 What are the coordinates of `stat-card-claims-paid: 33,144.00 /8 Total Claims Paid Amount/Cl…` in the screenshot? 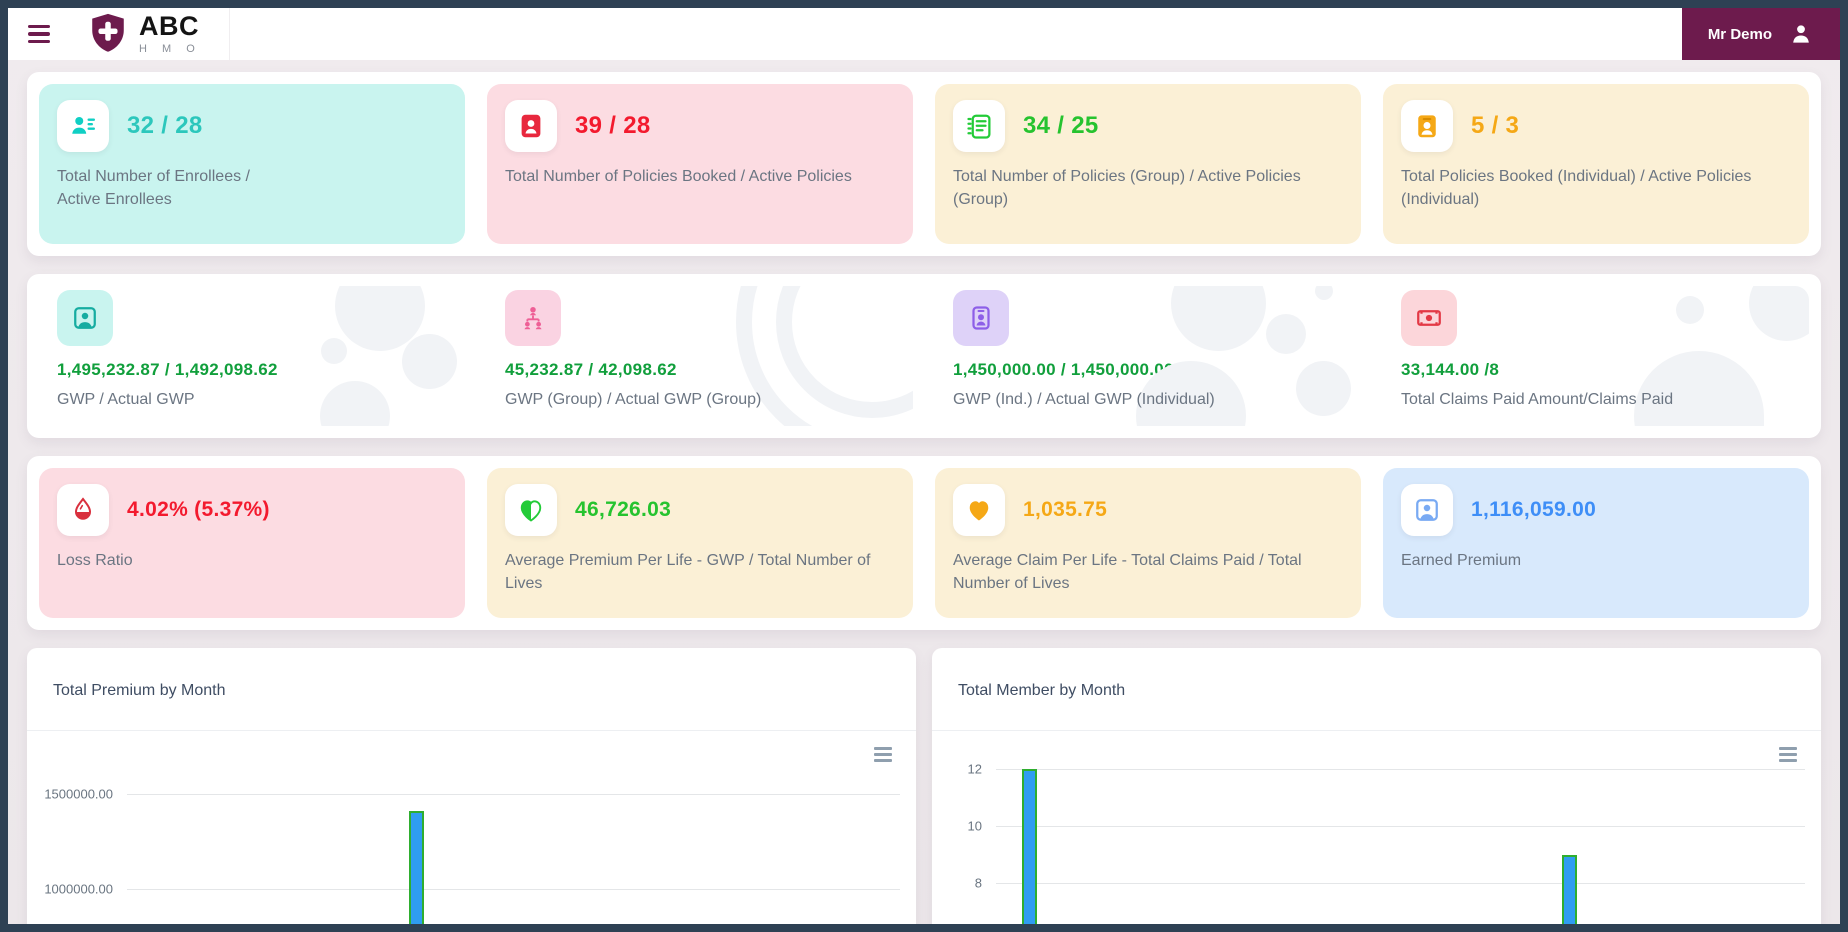 It's located at (1596, 356).